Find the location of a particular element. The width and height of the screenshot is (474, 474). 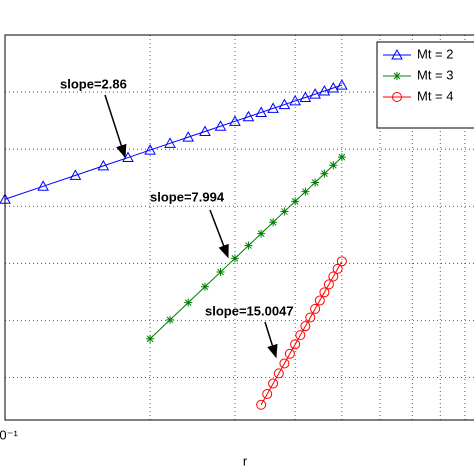

x-tick-label: 10⁻¹ is located at coordinates (9, 434).